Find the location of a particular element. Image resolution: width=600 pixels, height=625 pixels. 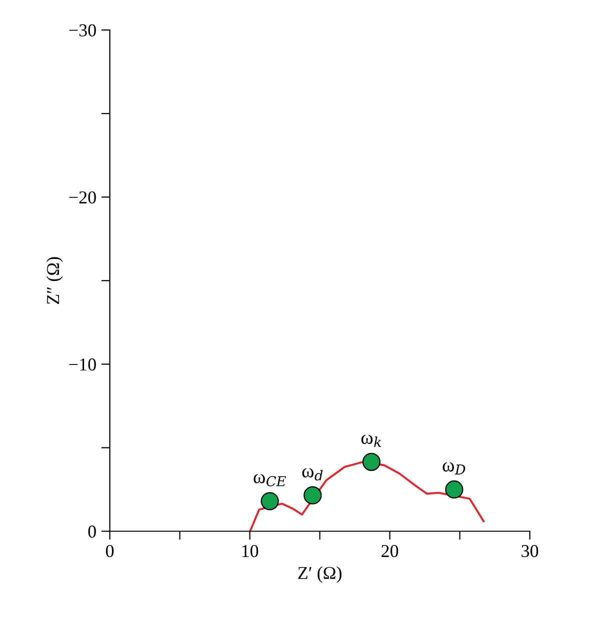

x-tick-label: 0 is located at coordinates (110, 551).